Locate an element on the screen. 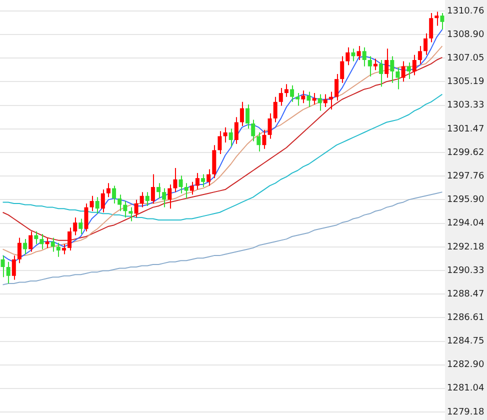 This screenshot has height=420, width=487. y-tick-label: 1294.04 is located at coordinates (465, 223).